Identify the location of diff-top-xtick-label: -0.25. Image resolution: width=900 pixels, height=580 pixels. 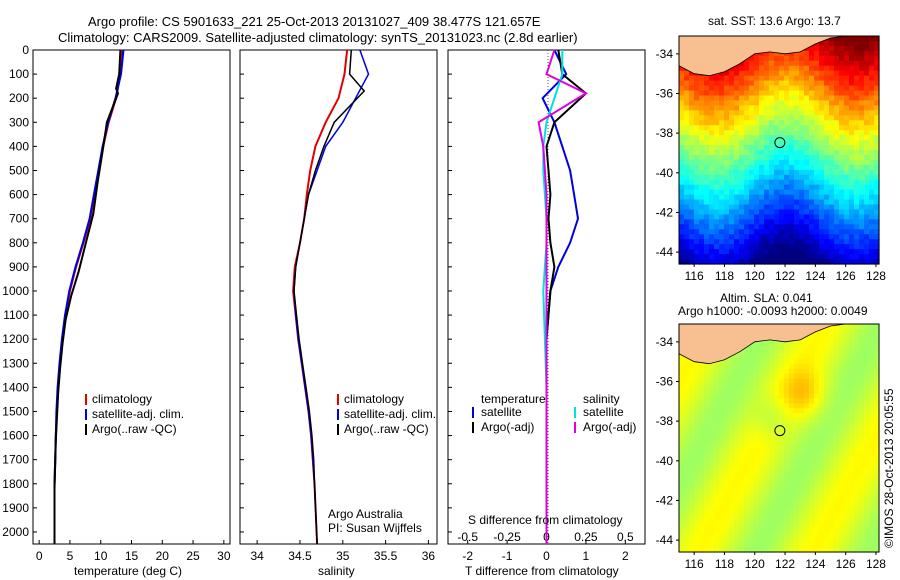
(507, 537).